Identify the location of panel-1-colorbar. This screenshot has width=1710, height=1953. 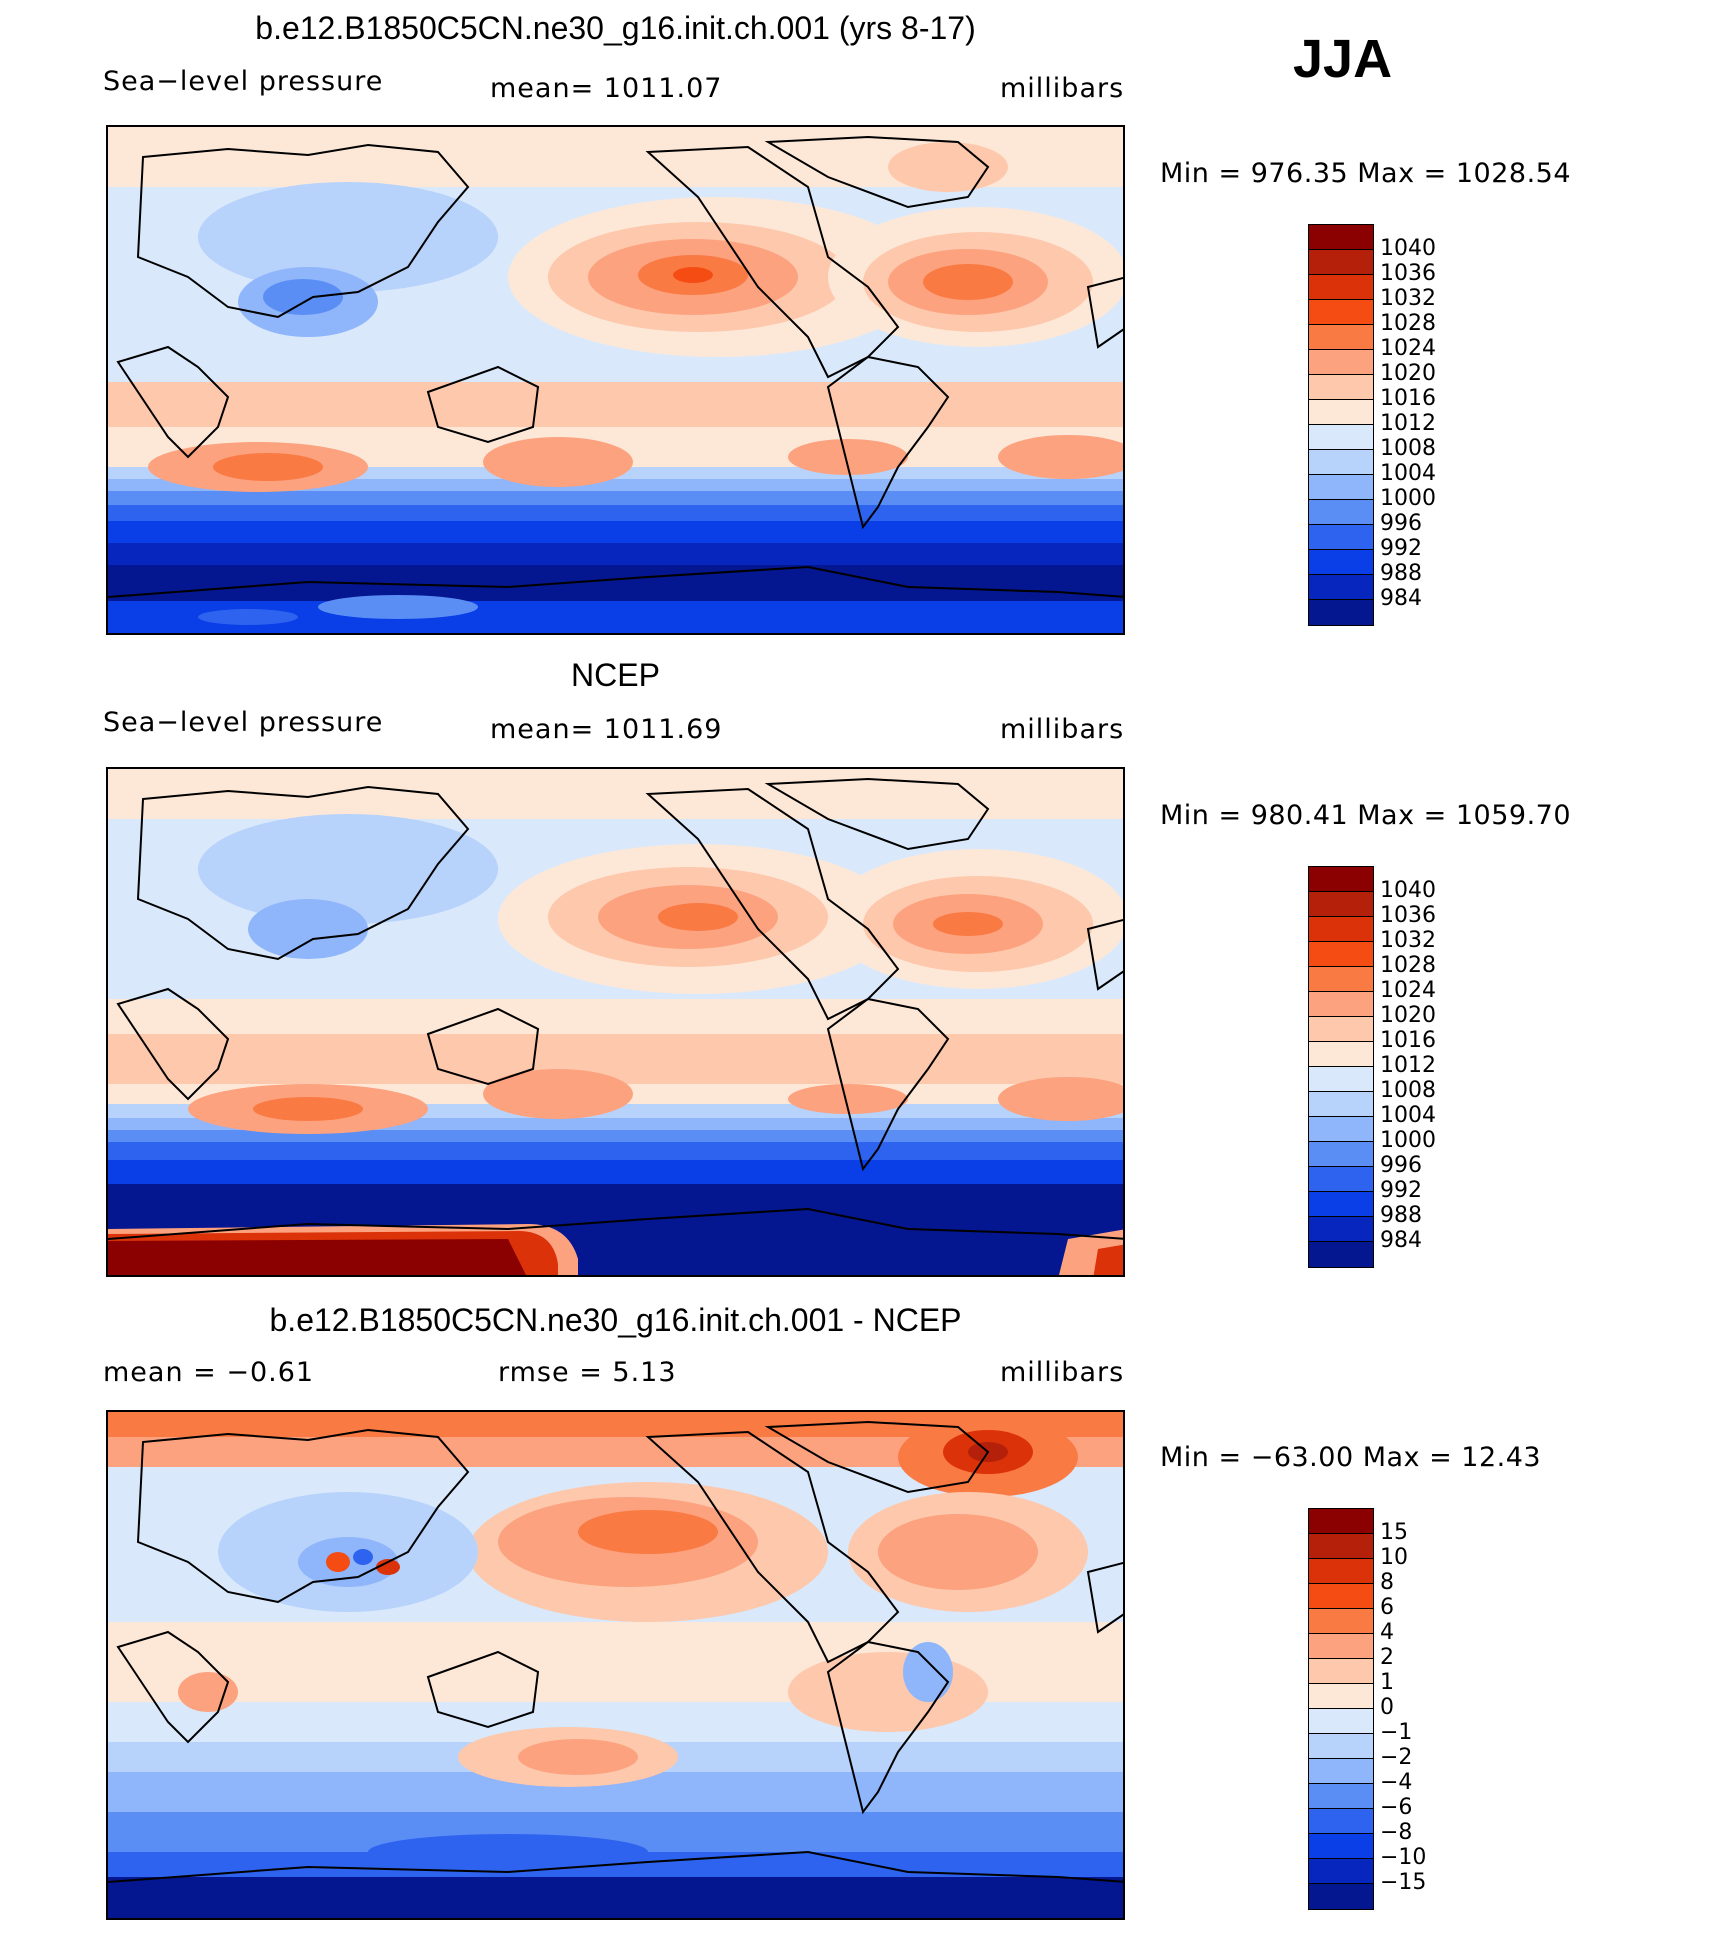
(1341, 425).